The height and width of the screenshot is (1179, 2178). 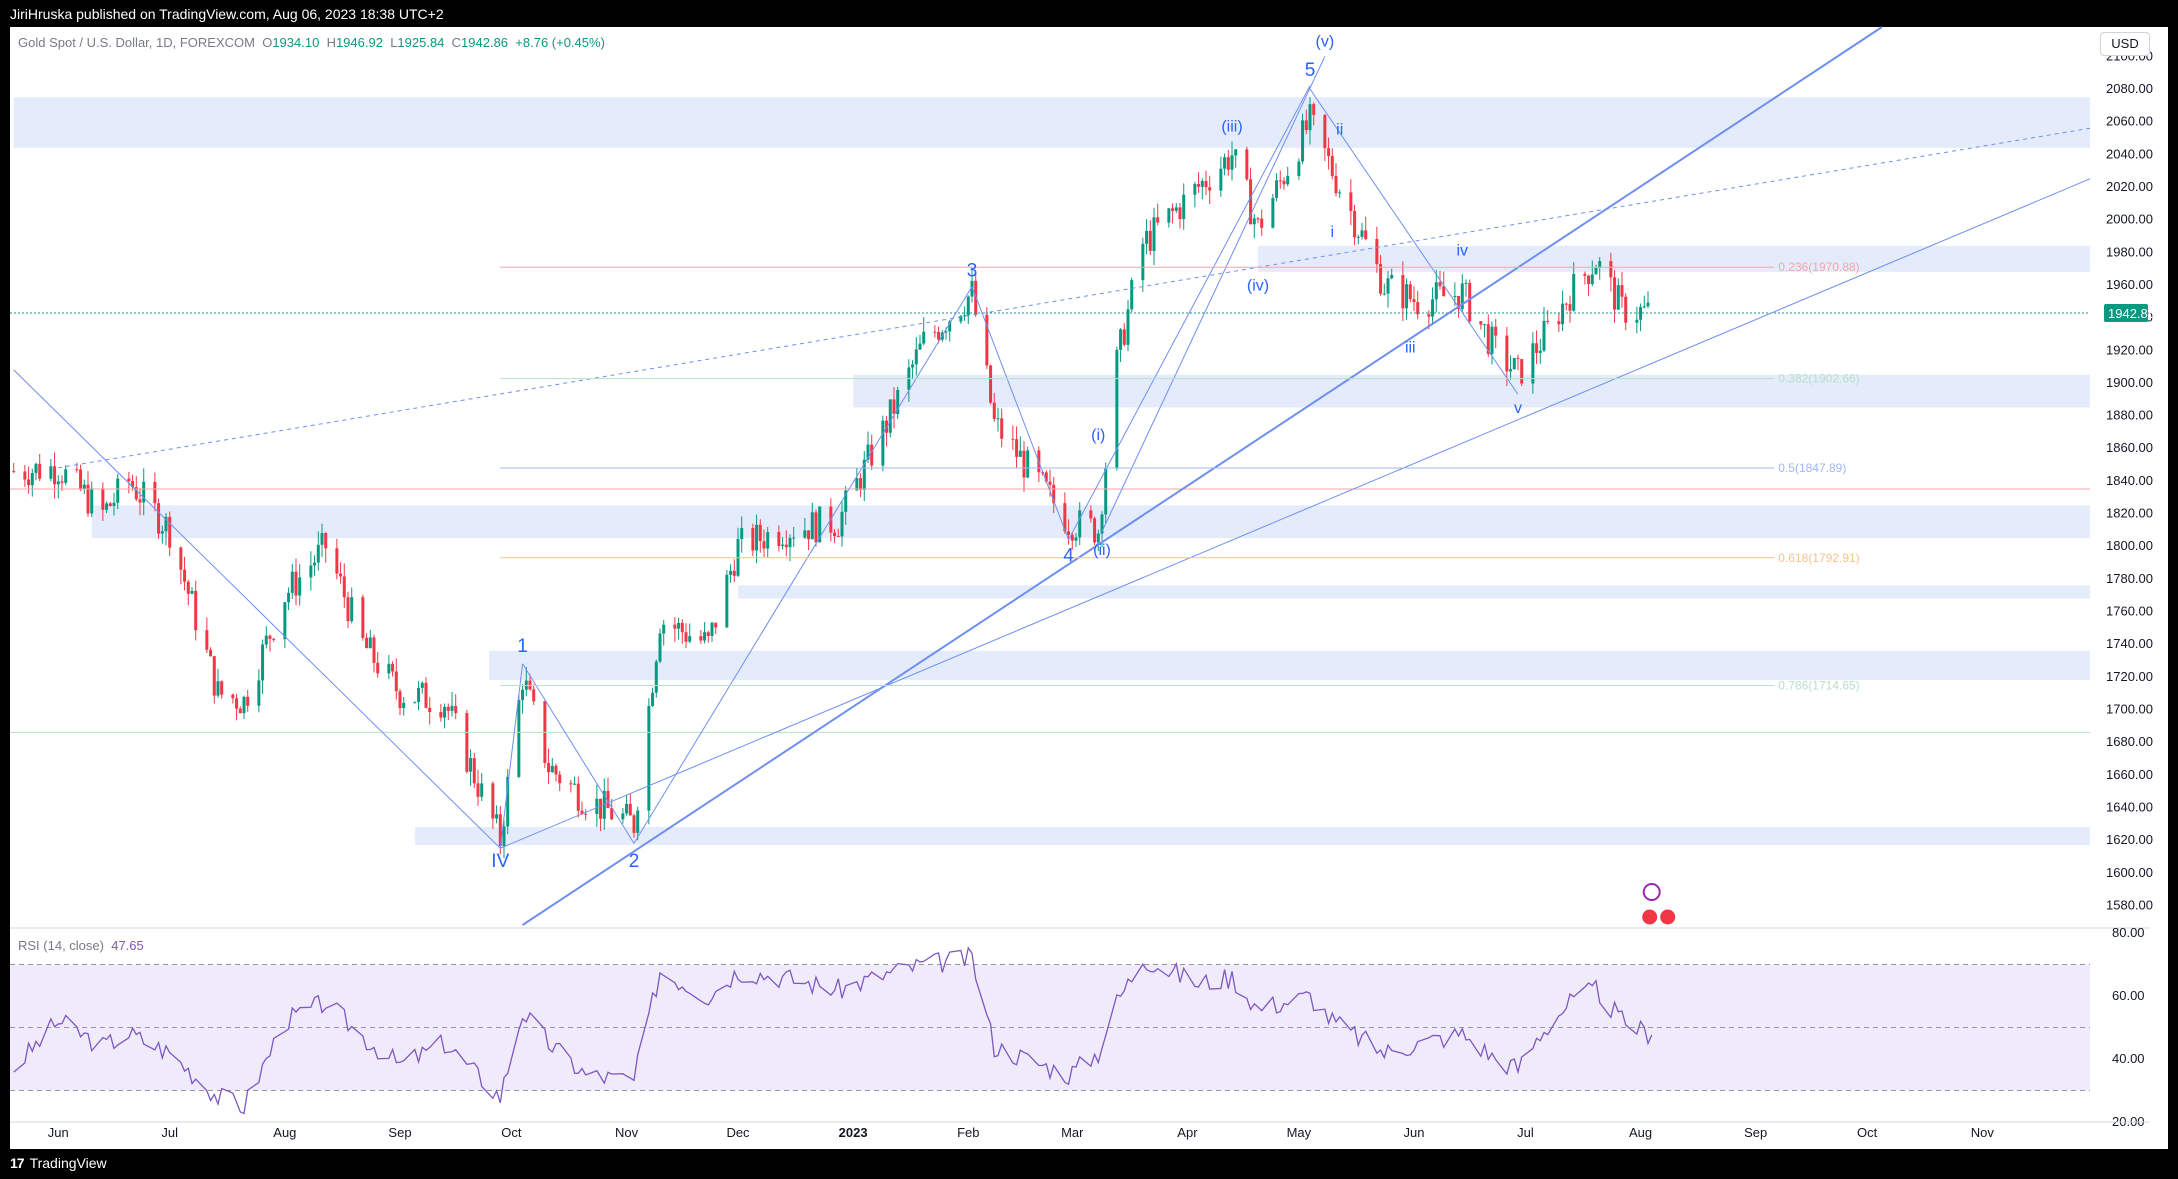 I want to click on wave-label: v, so click(x=1518, y=408).